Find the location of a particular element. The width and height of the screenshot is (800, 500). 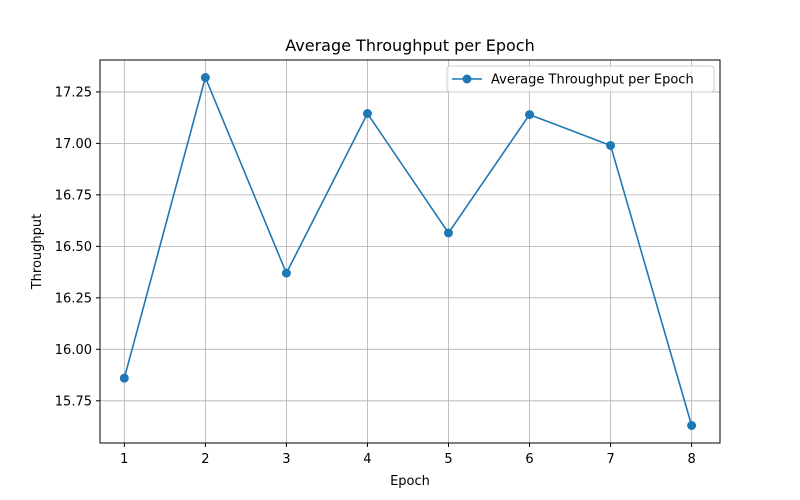

y-tick-label: 15.75 is located at coordinates (73, 401).